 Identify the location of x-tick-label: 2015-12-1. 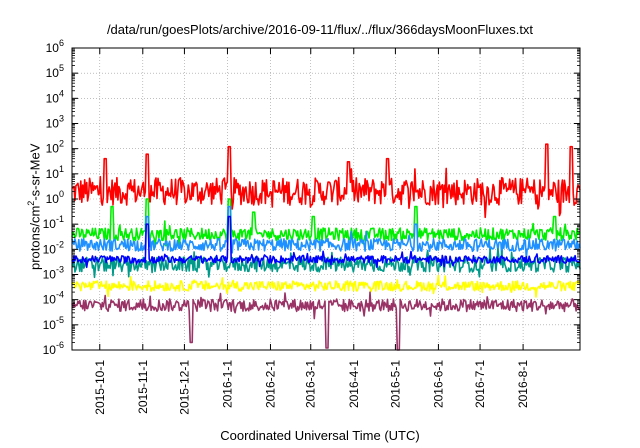
(184, 387).